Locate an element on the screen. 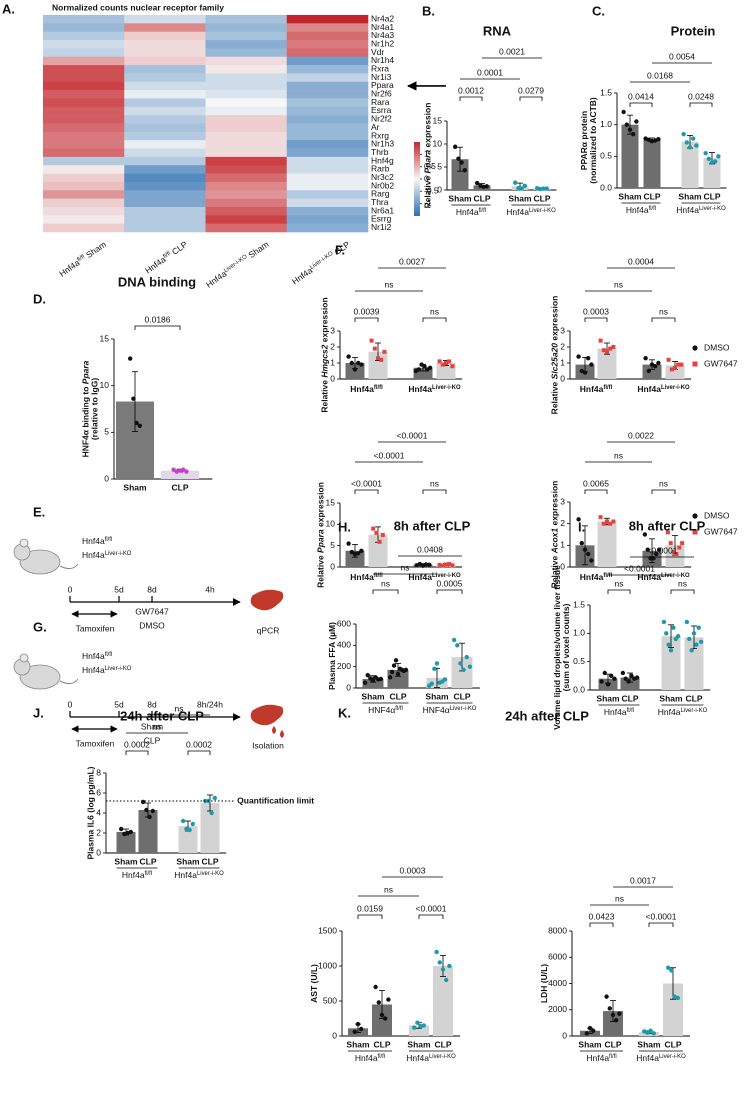 This screenshot has height=1094, width=747. y-tick-label: 8 is located at coordinates (98, 772).